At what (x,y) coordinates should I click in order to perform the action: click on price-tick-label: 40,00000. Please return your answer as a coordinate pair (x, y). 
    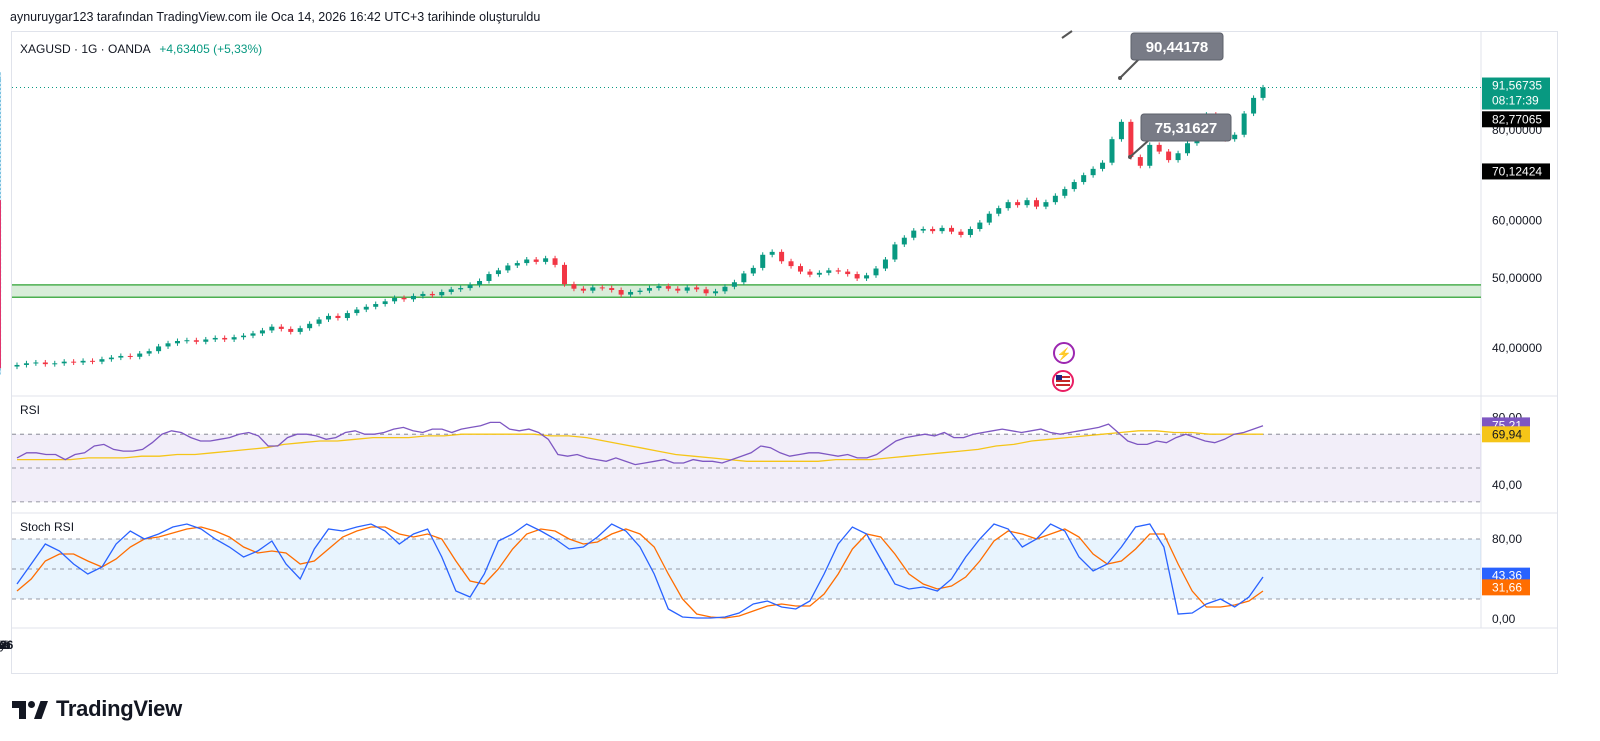
    Looking at the image, I should click on (1517, 348).